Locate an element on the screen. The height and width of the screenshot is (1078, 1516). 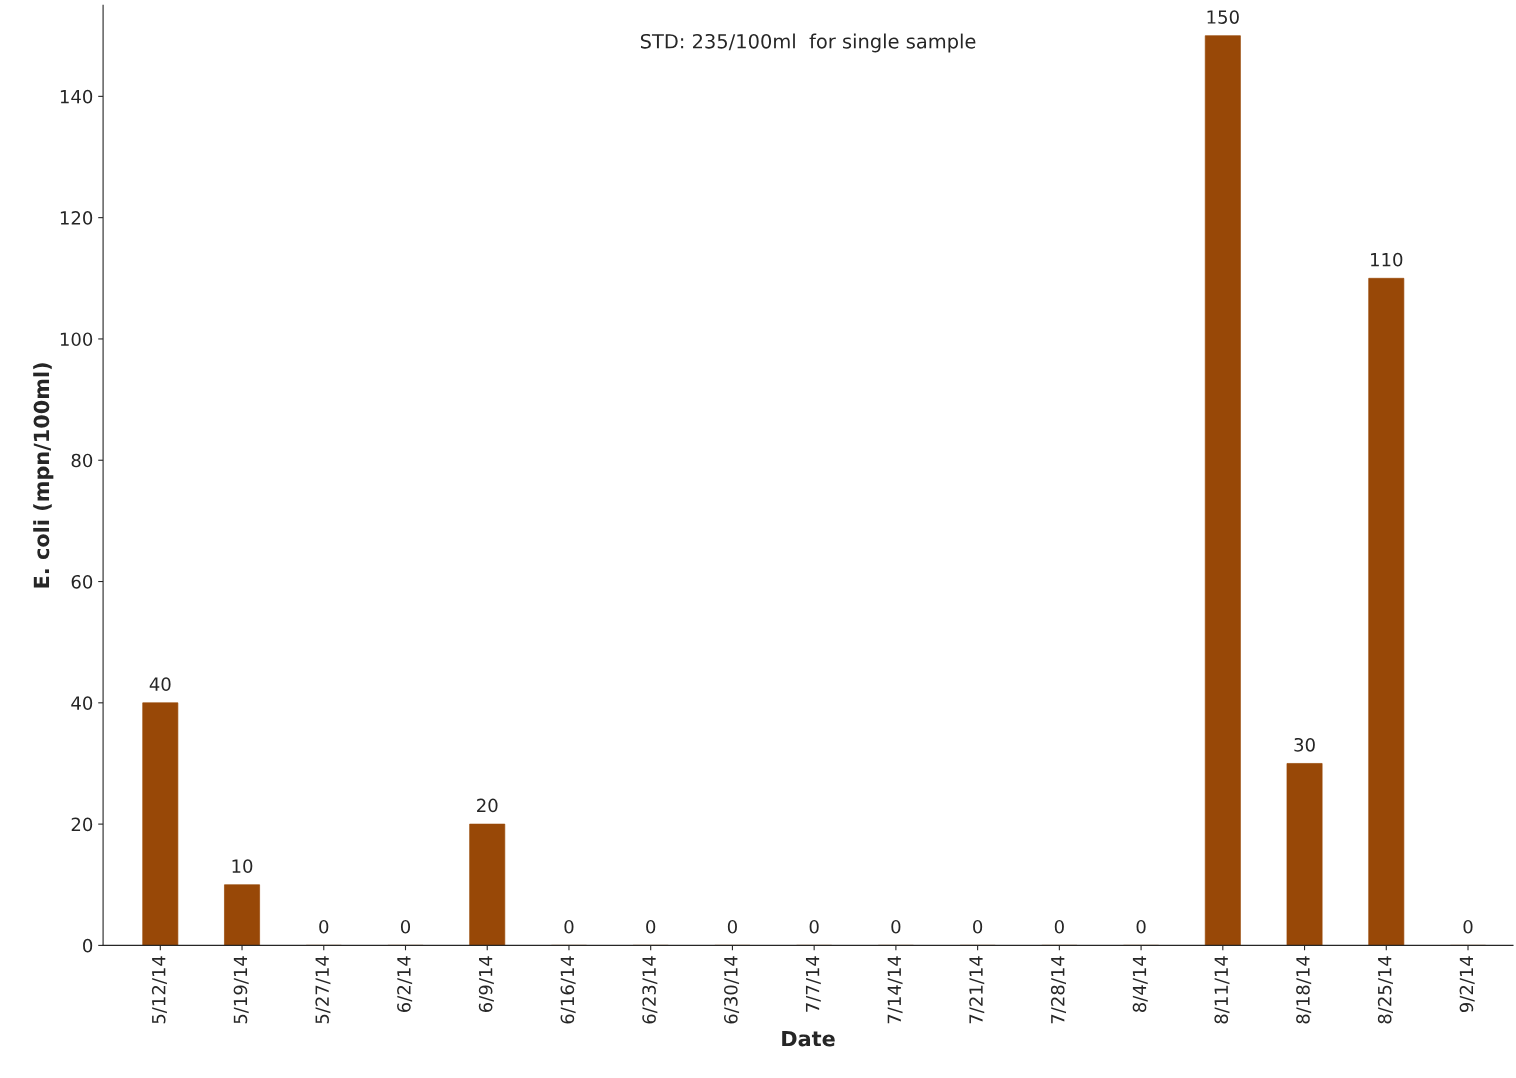
x-tick-label: 8/18/14 is located at coordinates (1304, 990).